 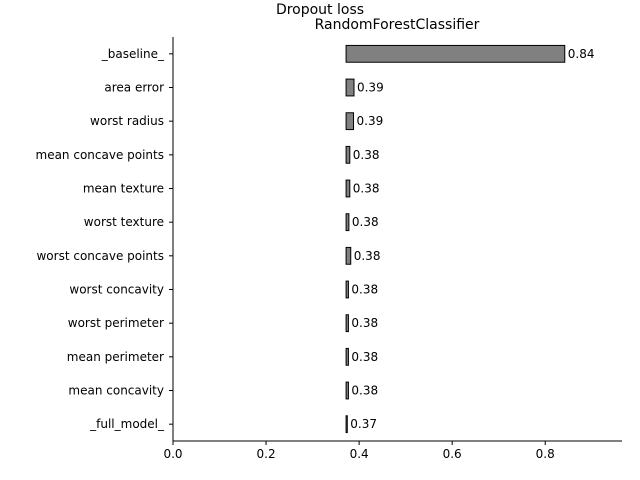 I want to click on y-tick-label: mean texture, so click(x=123, y=189).